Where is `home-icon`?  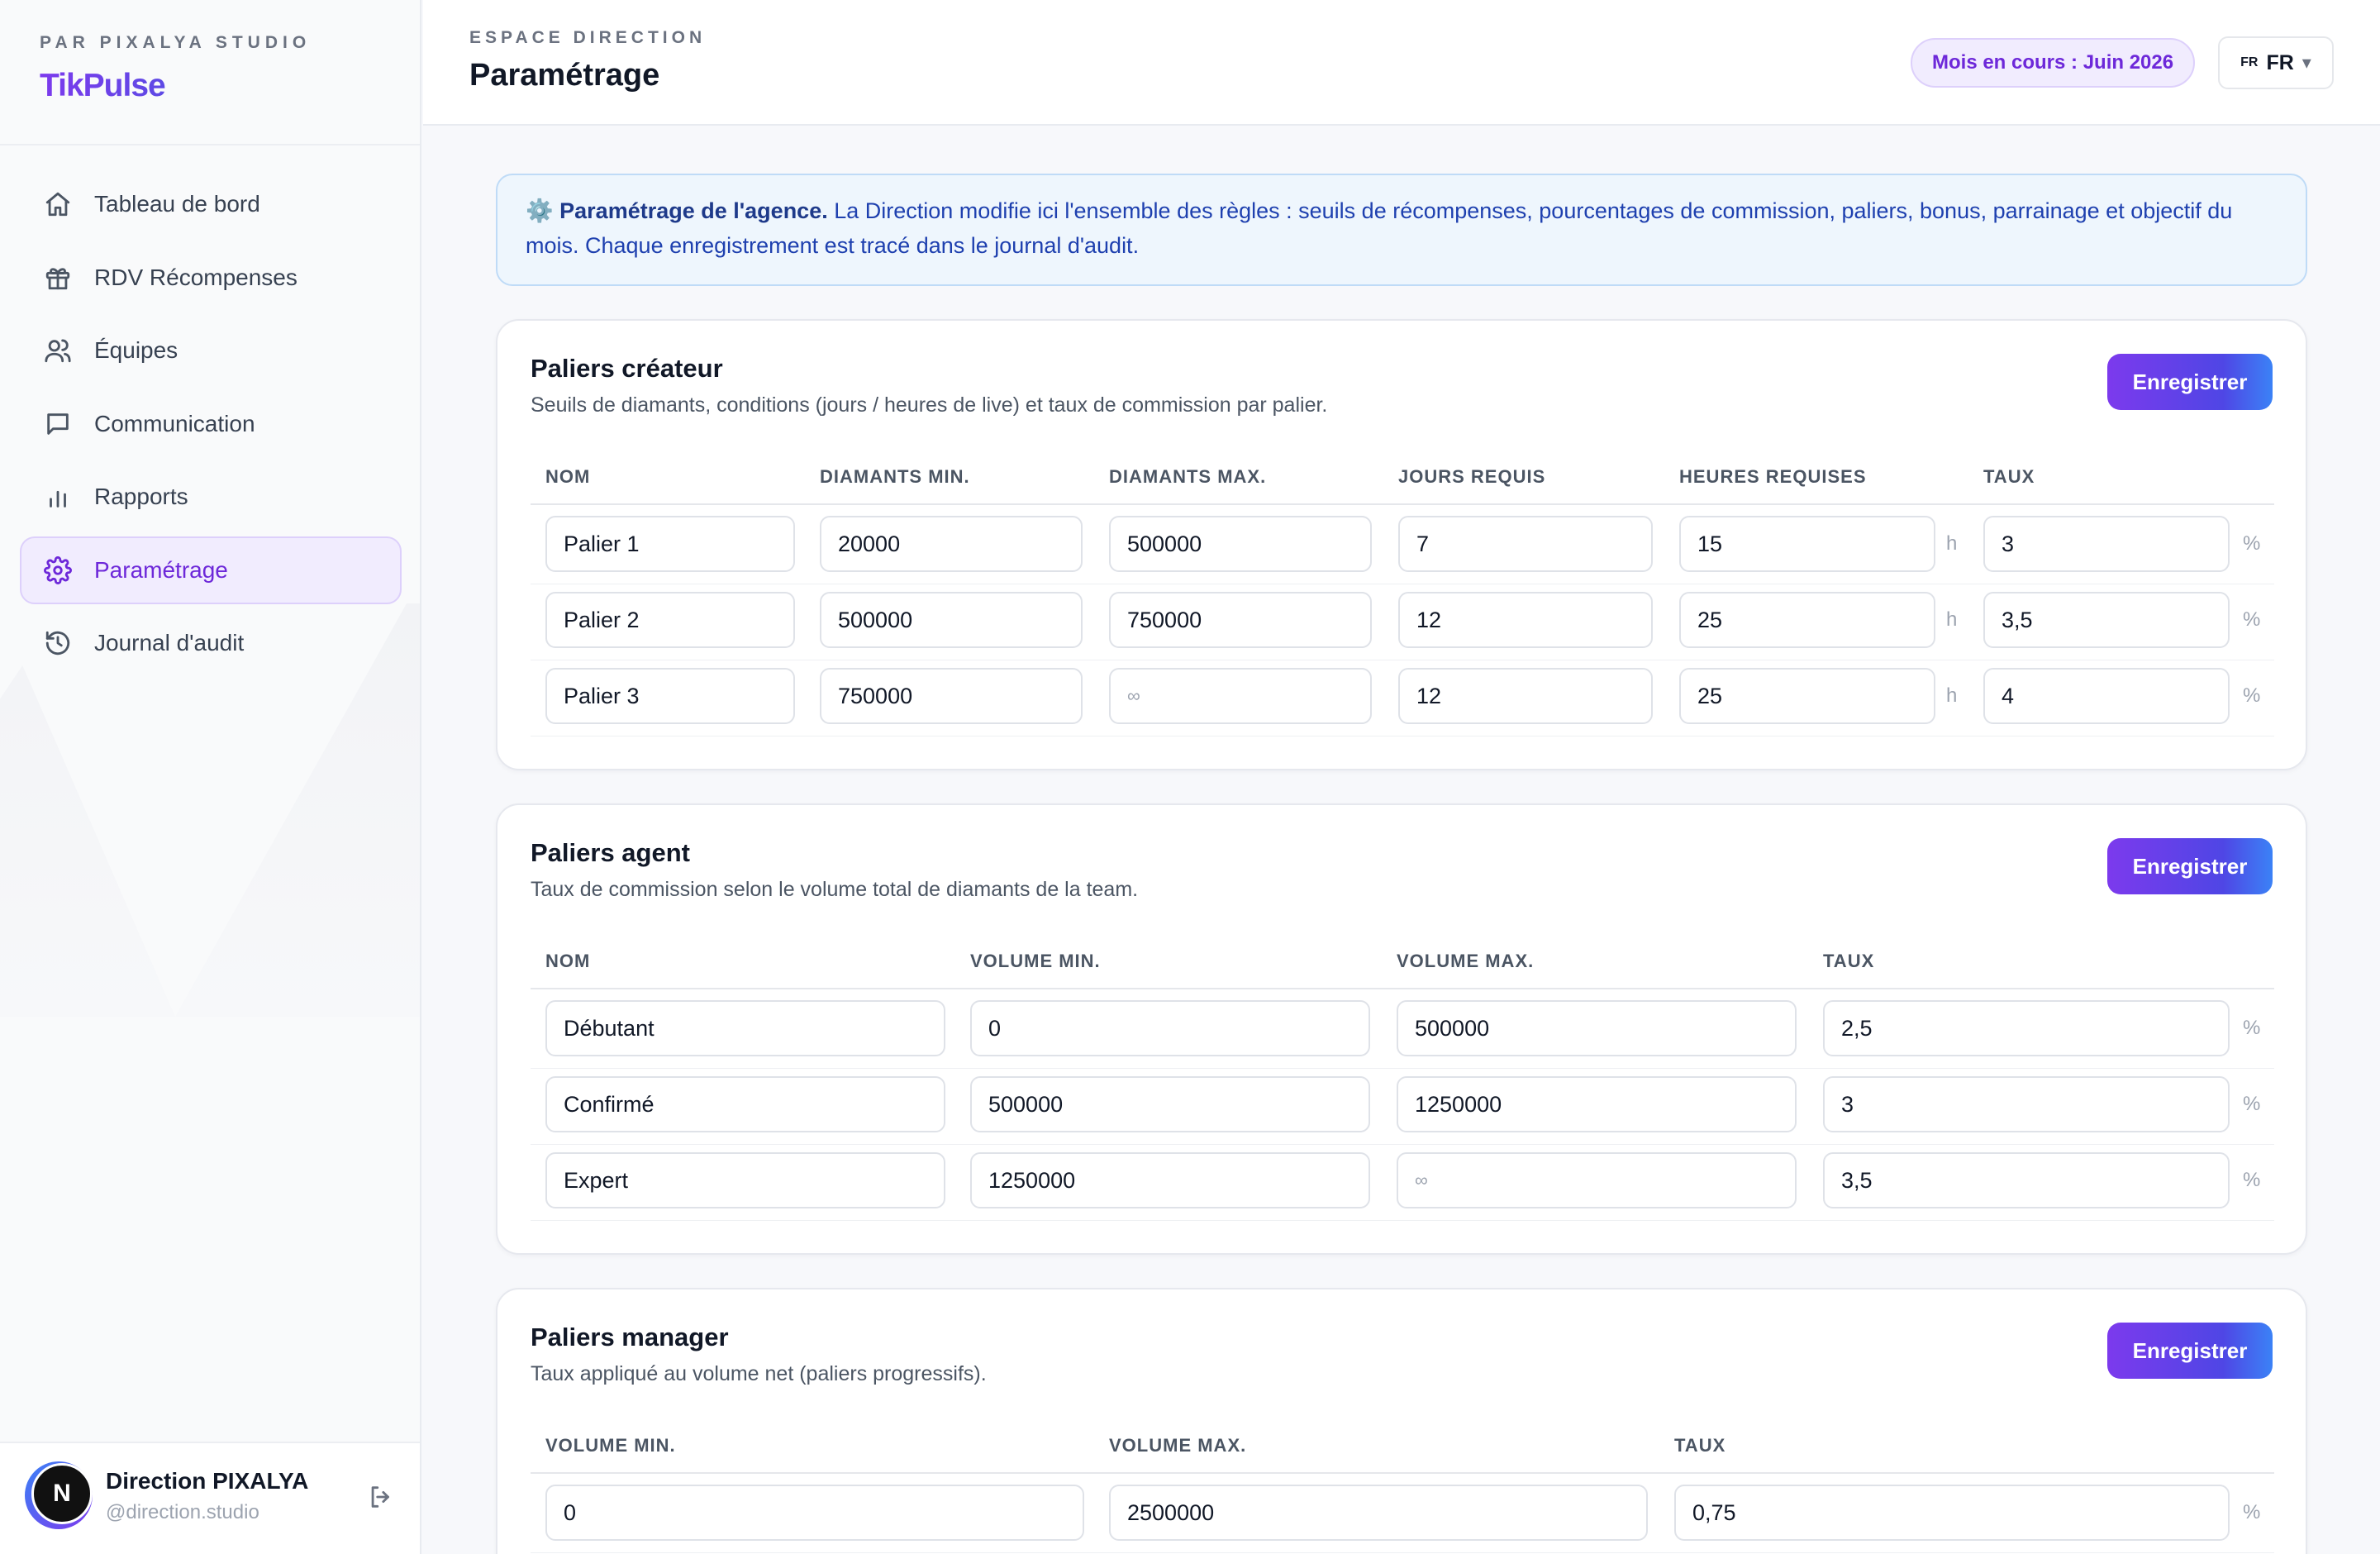
home-icon is located at coordinates (58, 204).